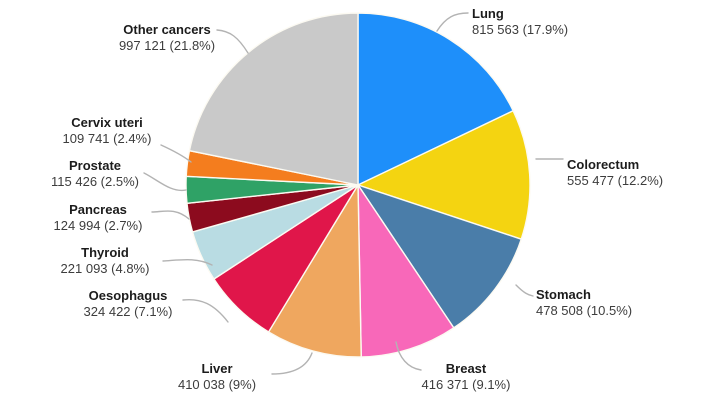 This screenshot has width=723, height=412. What do you see at coordinates (176, 153) in the screenshot?
I see `leader-line-cervix-uteri` at bounding box center [176, 153].